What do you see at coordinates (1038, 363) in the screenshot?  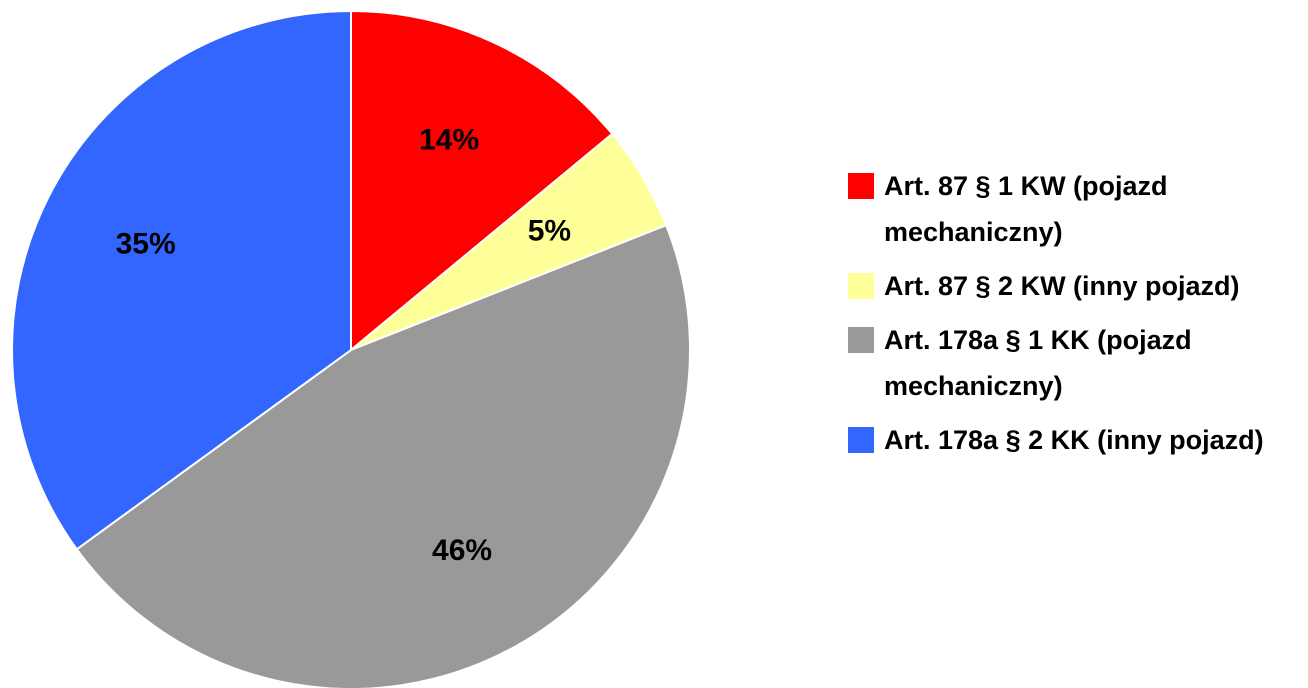 I see `legend-label: Art. 178a § 1 KK (pojazd mechaniczny)` at bounding box center [1038, 363].